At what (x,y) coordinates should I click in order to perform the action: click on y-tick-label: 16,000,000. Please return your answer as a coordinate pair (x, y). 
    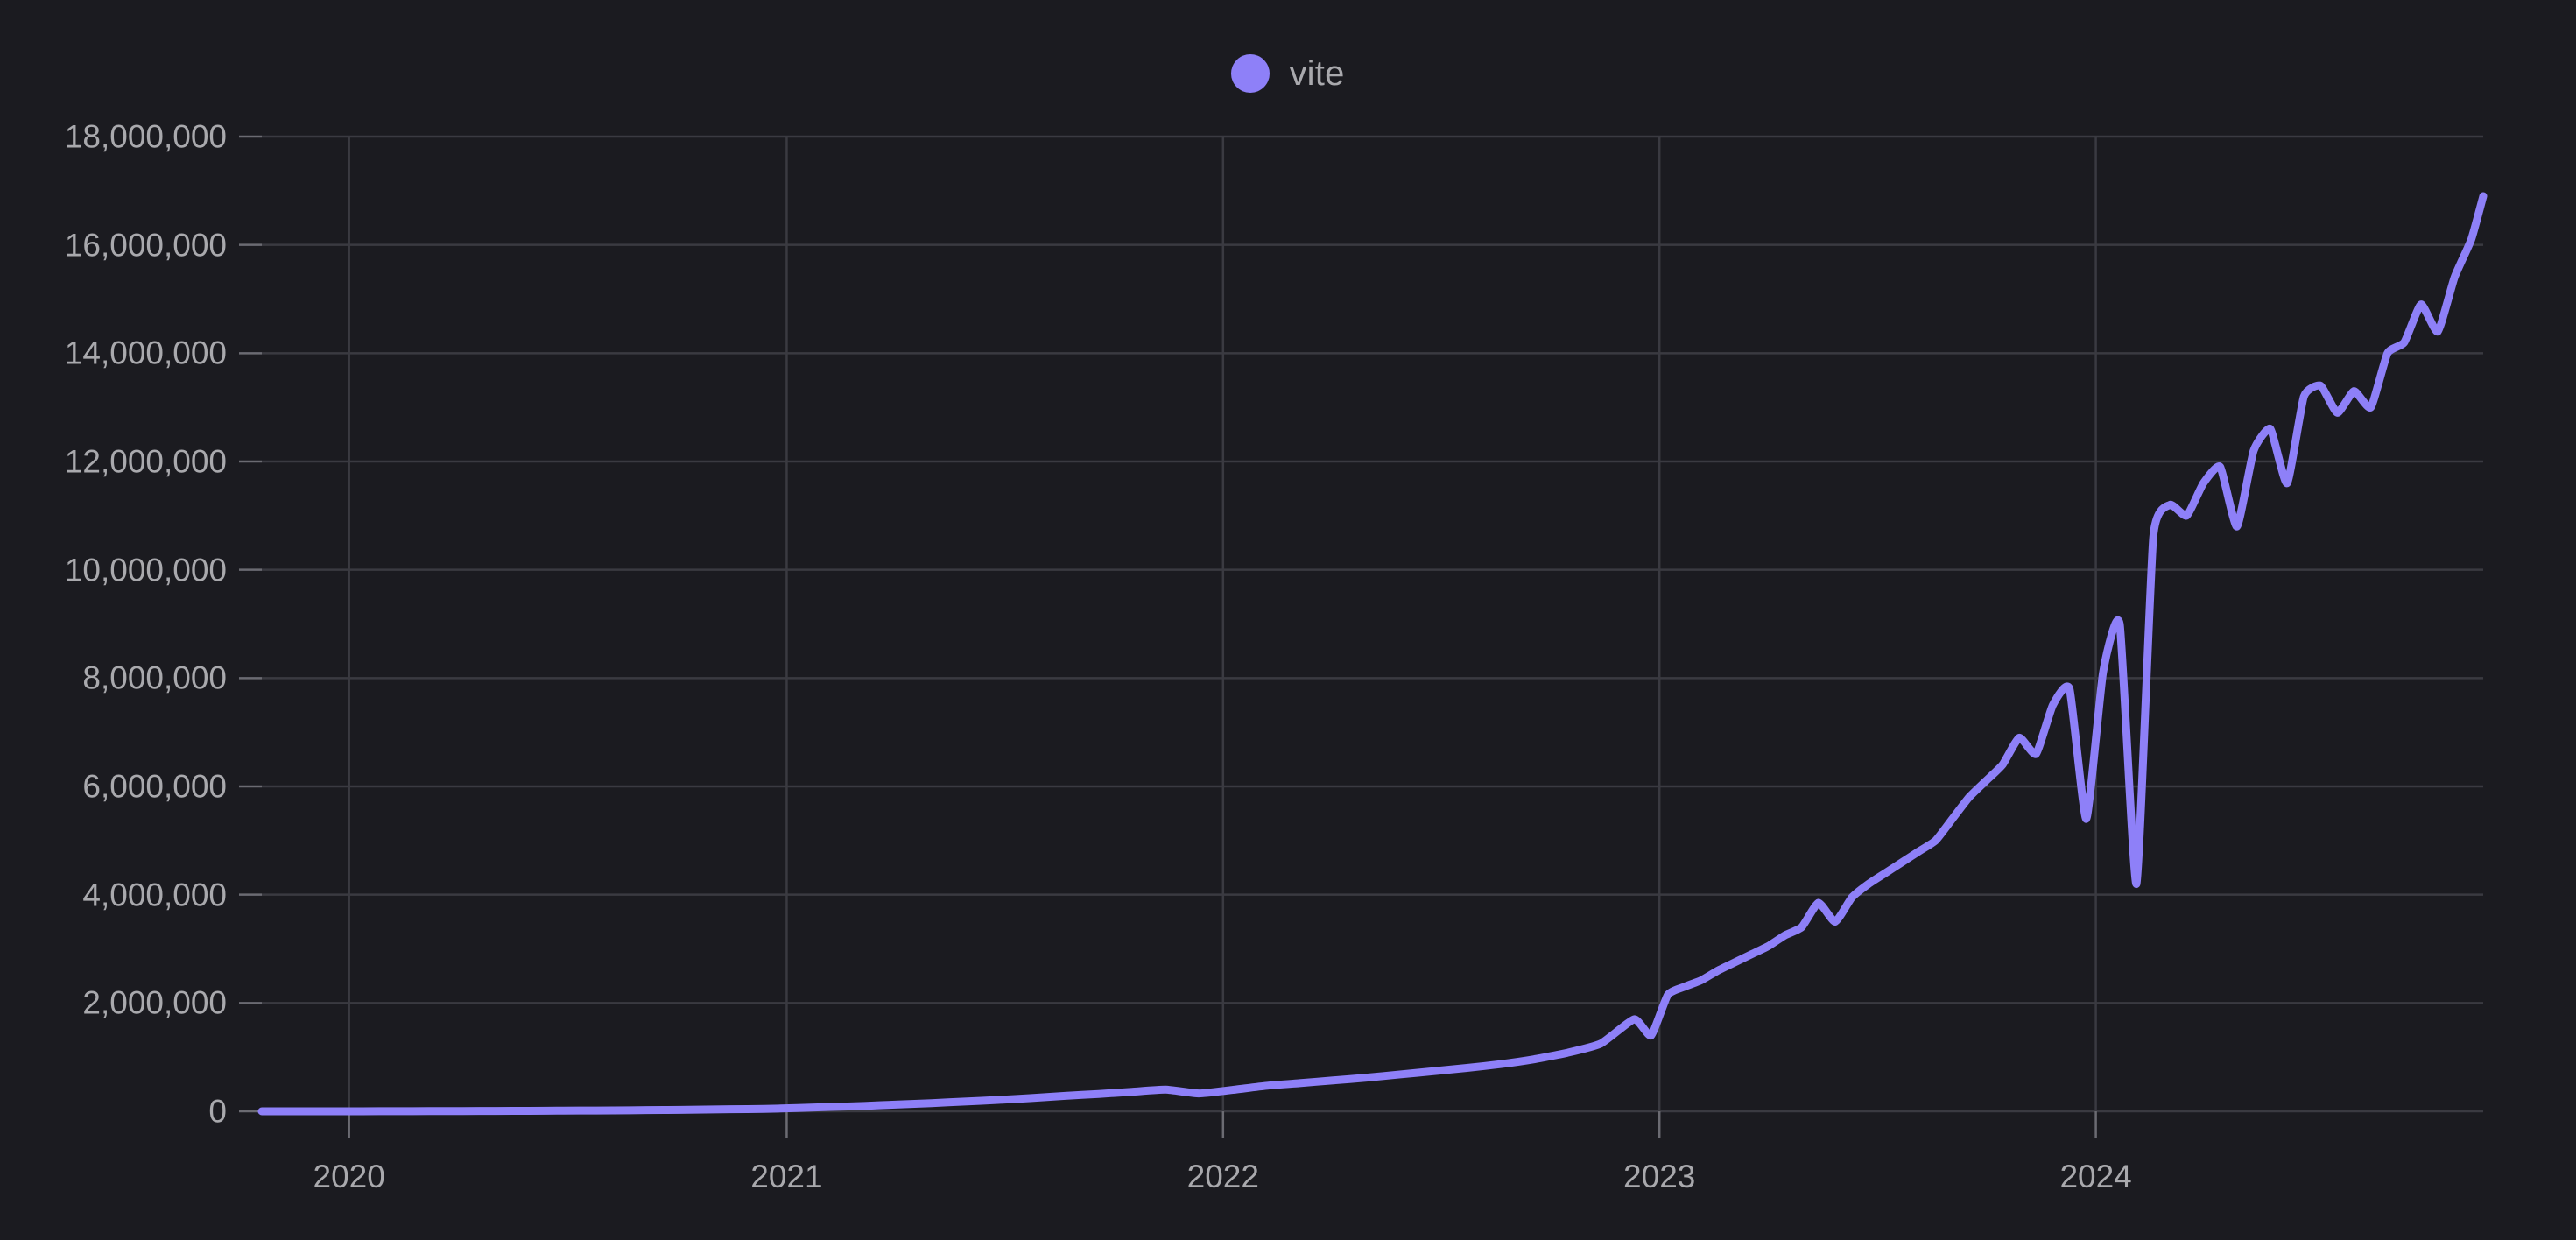
    Looking at the image, I should click on (145, 245).